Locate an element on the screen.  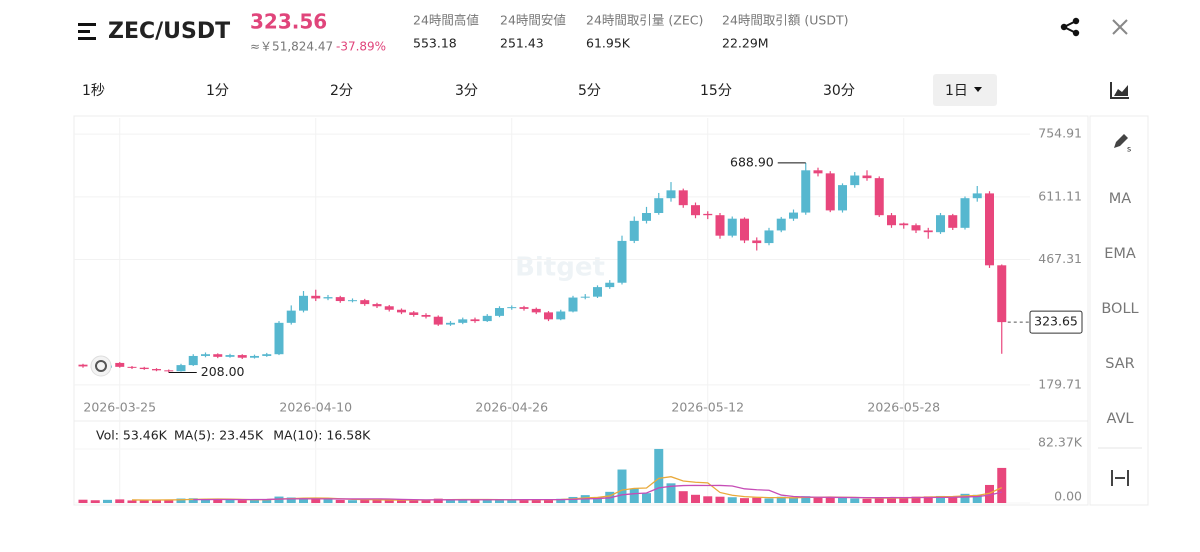
indicator-button: MA is located at coordinates (1120, 199).